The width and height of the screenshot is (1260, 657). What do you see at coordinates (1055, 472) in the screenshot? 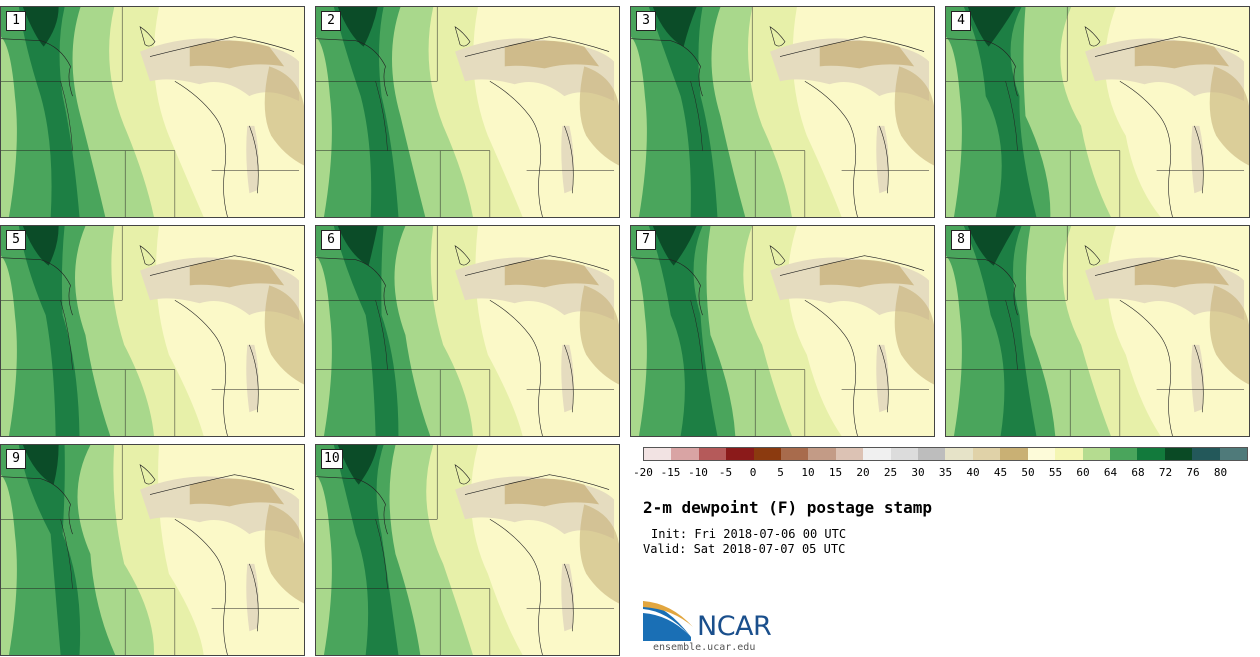
I see `colorbar-tick-label: 55` at bounding box center [1055, 472].